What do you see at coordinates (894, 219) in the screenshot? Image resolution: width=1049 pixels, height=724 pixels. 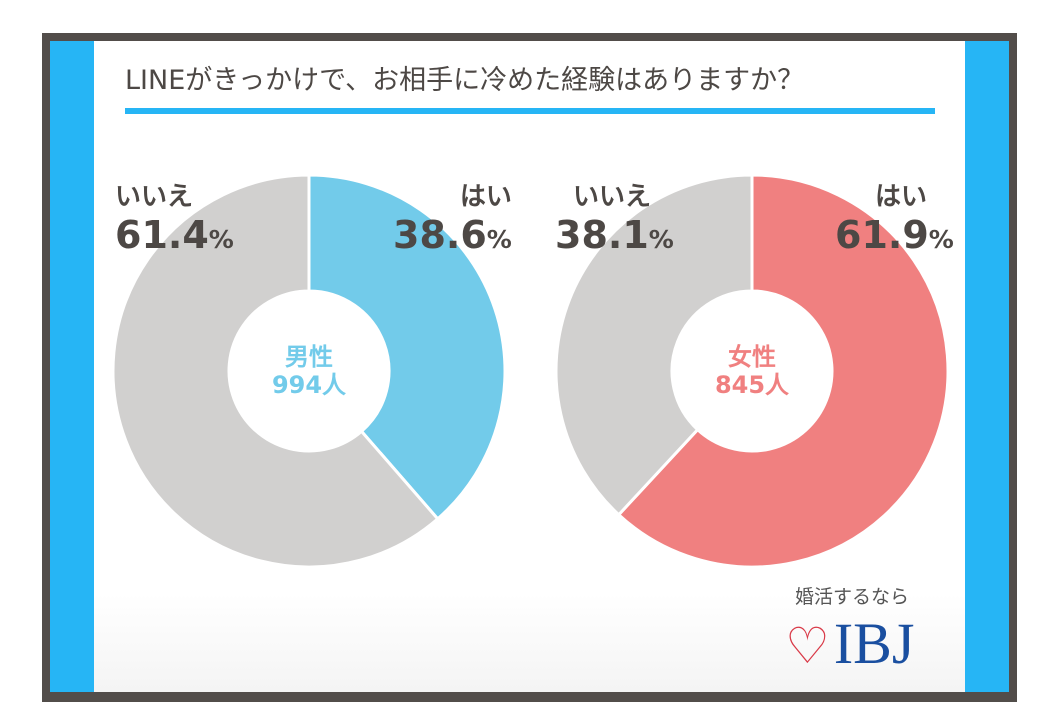 I see `label-f-yes: はい 61.9%` at bounding box center [894, 219].